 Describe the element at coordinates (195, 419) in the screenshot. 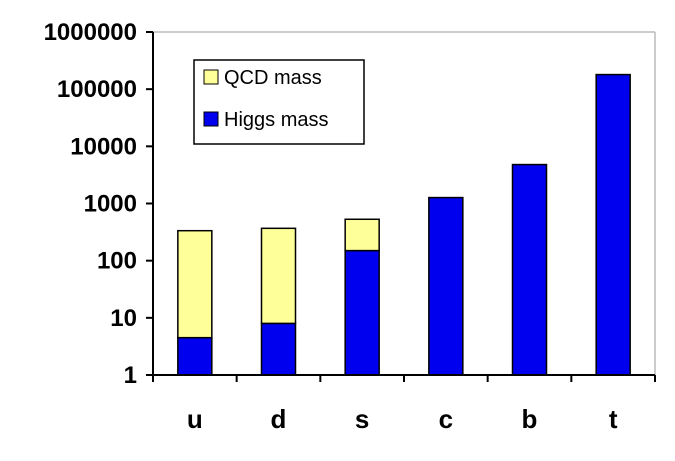

I see `x-category-label: u` at that location.